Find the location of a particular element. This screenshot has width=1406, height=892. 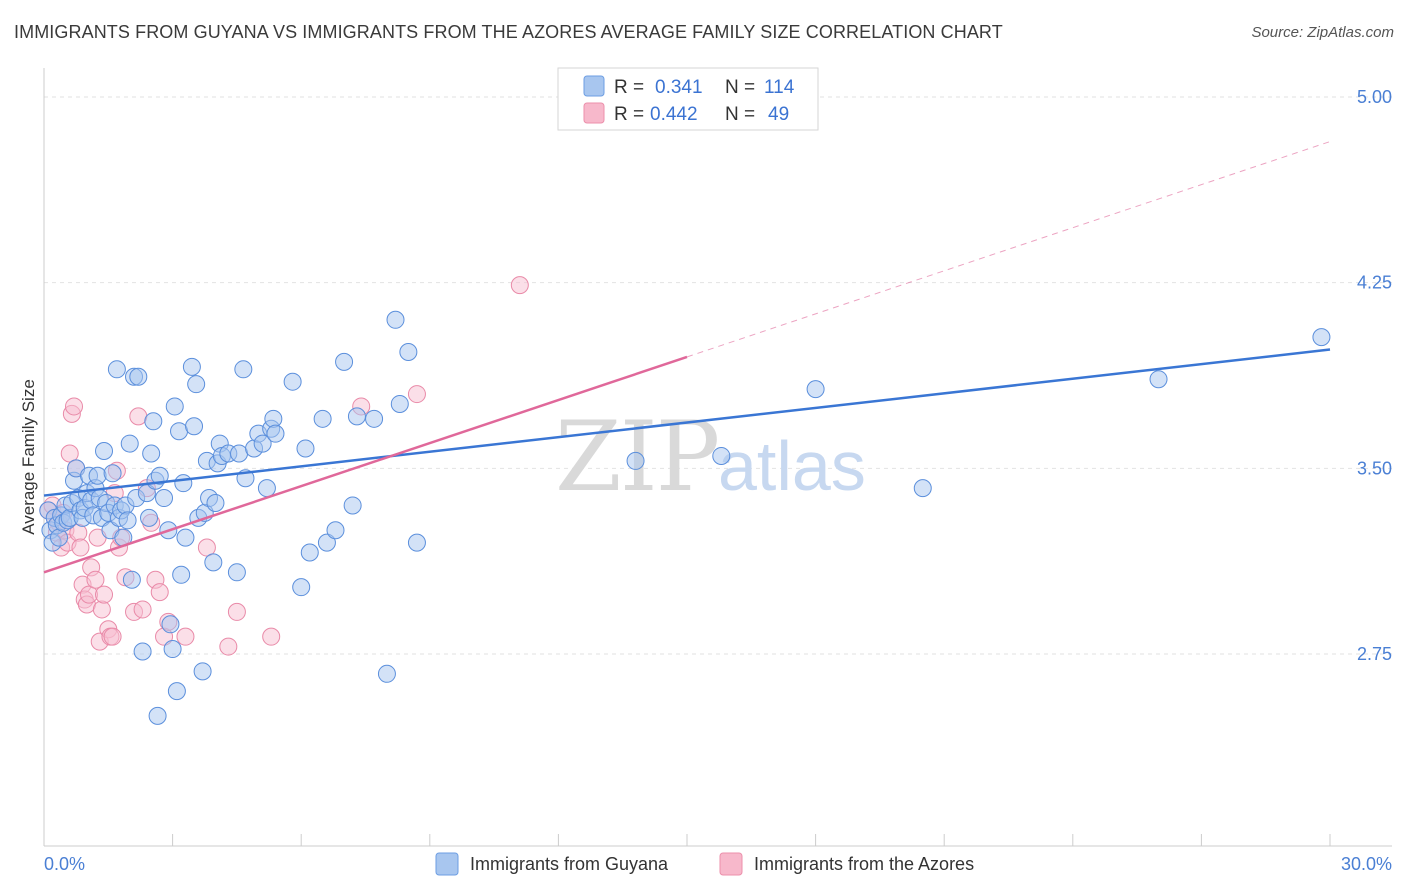

legend-r-label-guyana: R = is located at coordinates (629, 87).